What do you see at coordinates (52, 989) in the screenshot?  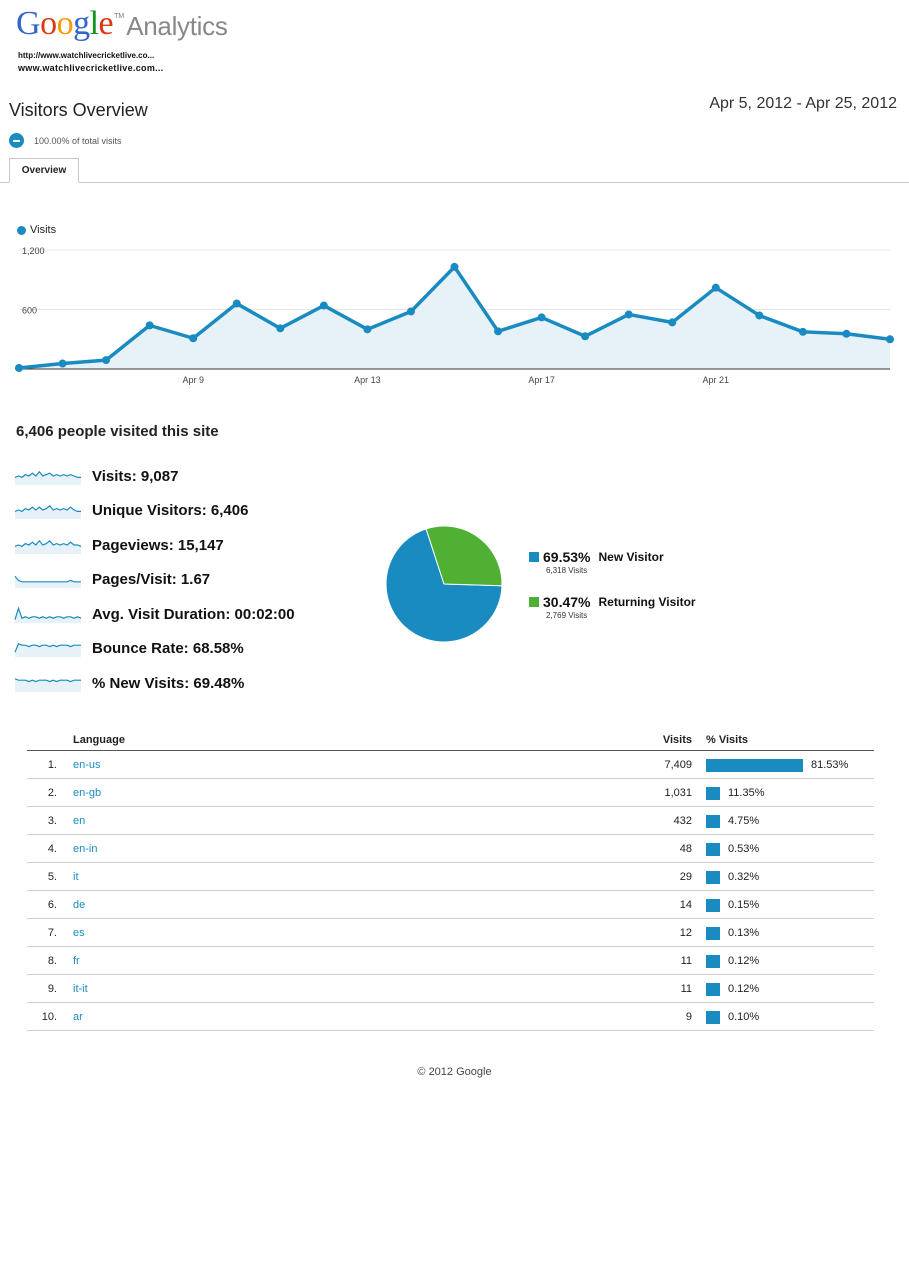 I see `row-index: 9.` at bounding box center [52, 989].